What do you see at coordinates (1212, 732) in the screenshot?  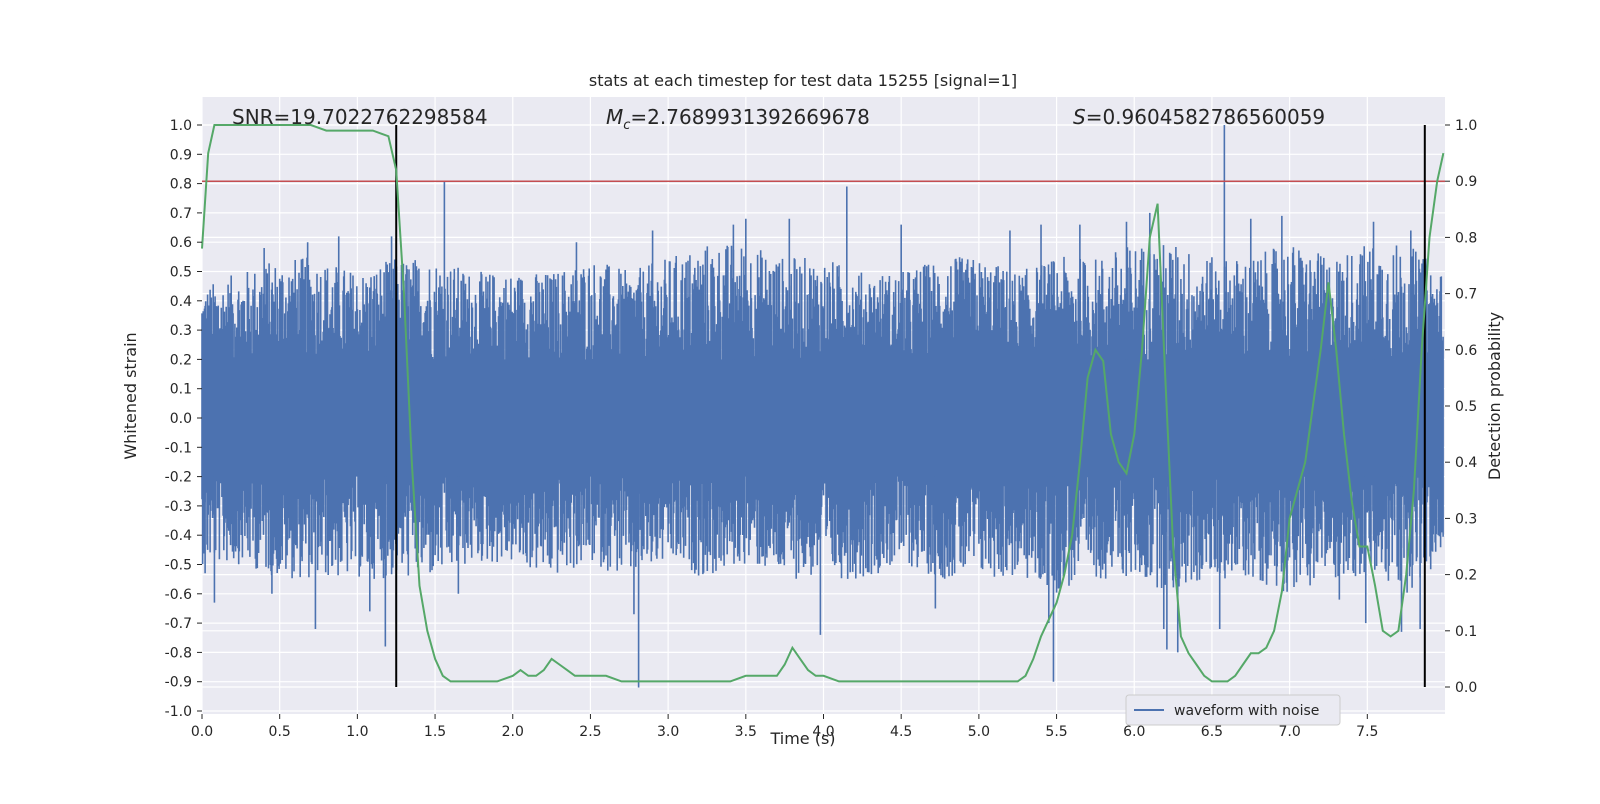 I see `x-tick-label: 6.5` at bounding box center [1212, 732].